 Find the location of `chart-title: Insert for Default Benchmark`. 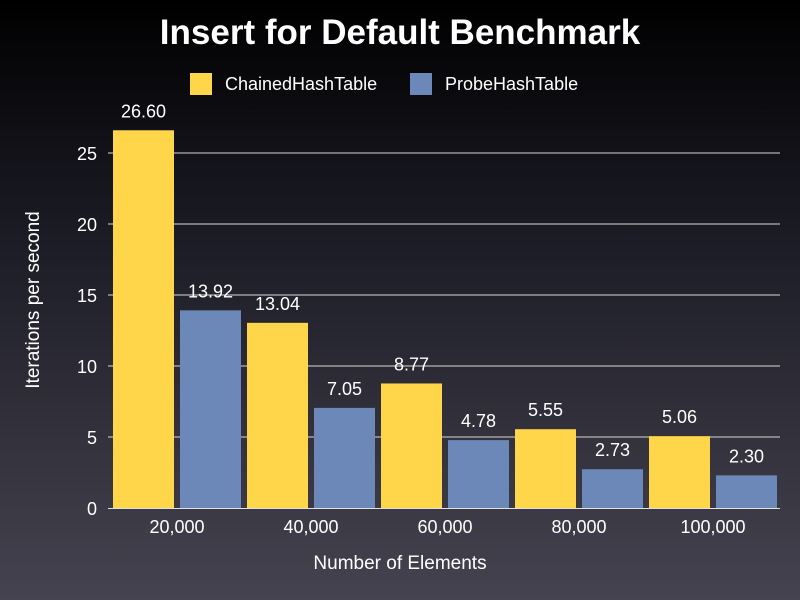

chart-title: Insert for Default Benchmark is located at coordinates (400, 32).